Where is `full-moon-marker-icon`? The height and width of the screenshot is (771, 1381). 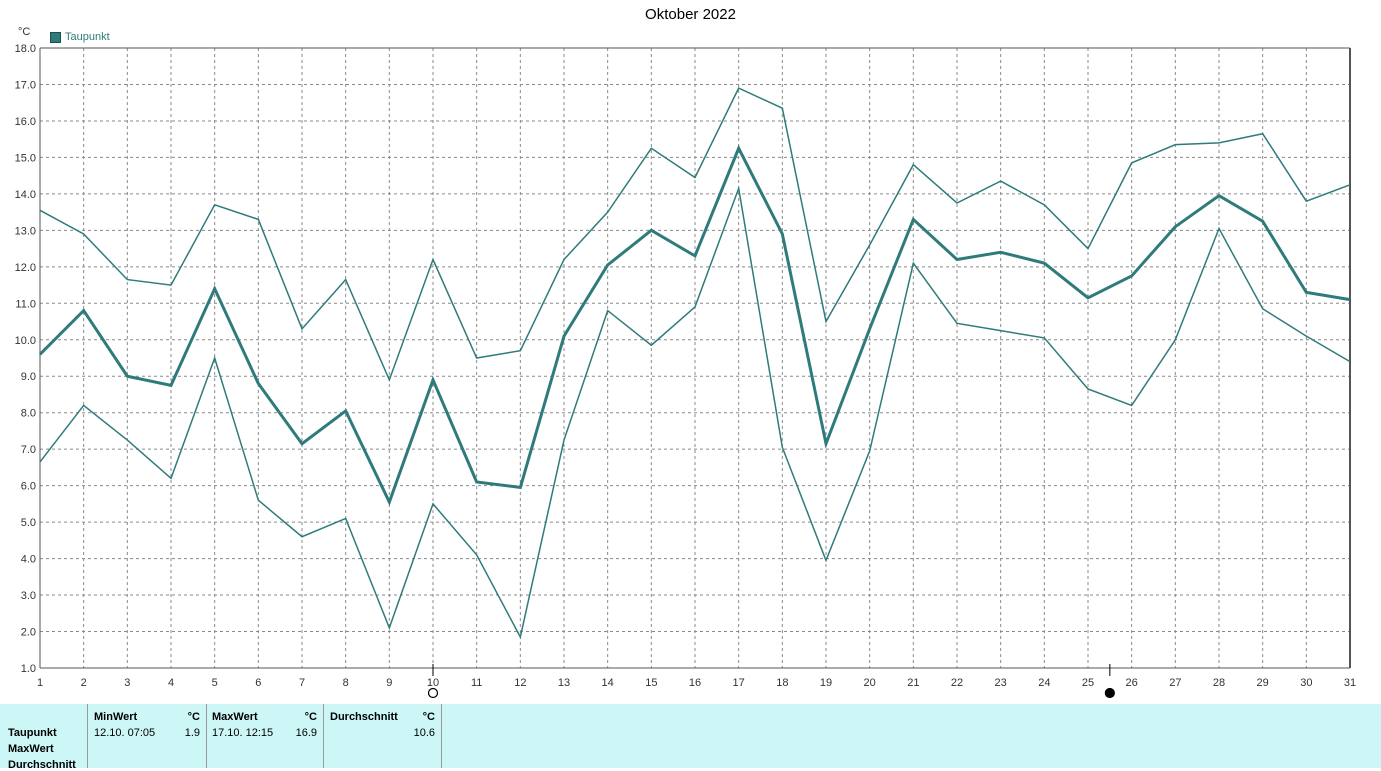 full-moon-marker-icon is located at coordinates (1109, 693).